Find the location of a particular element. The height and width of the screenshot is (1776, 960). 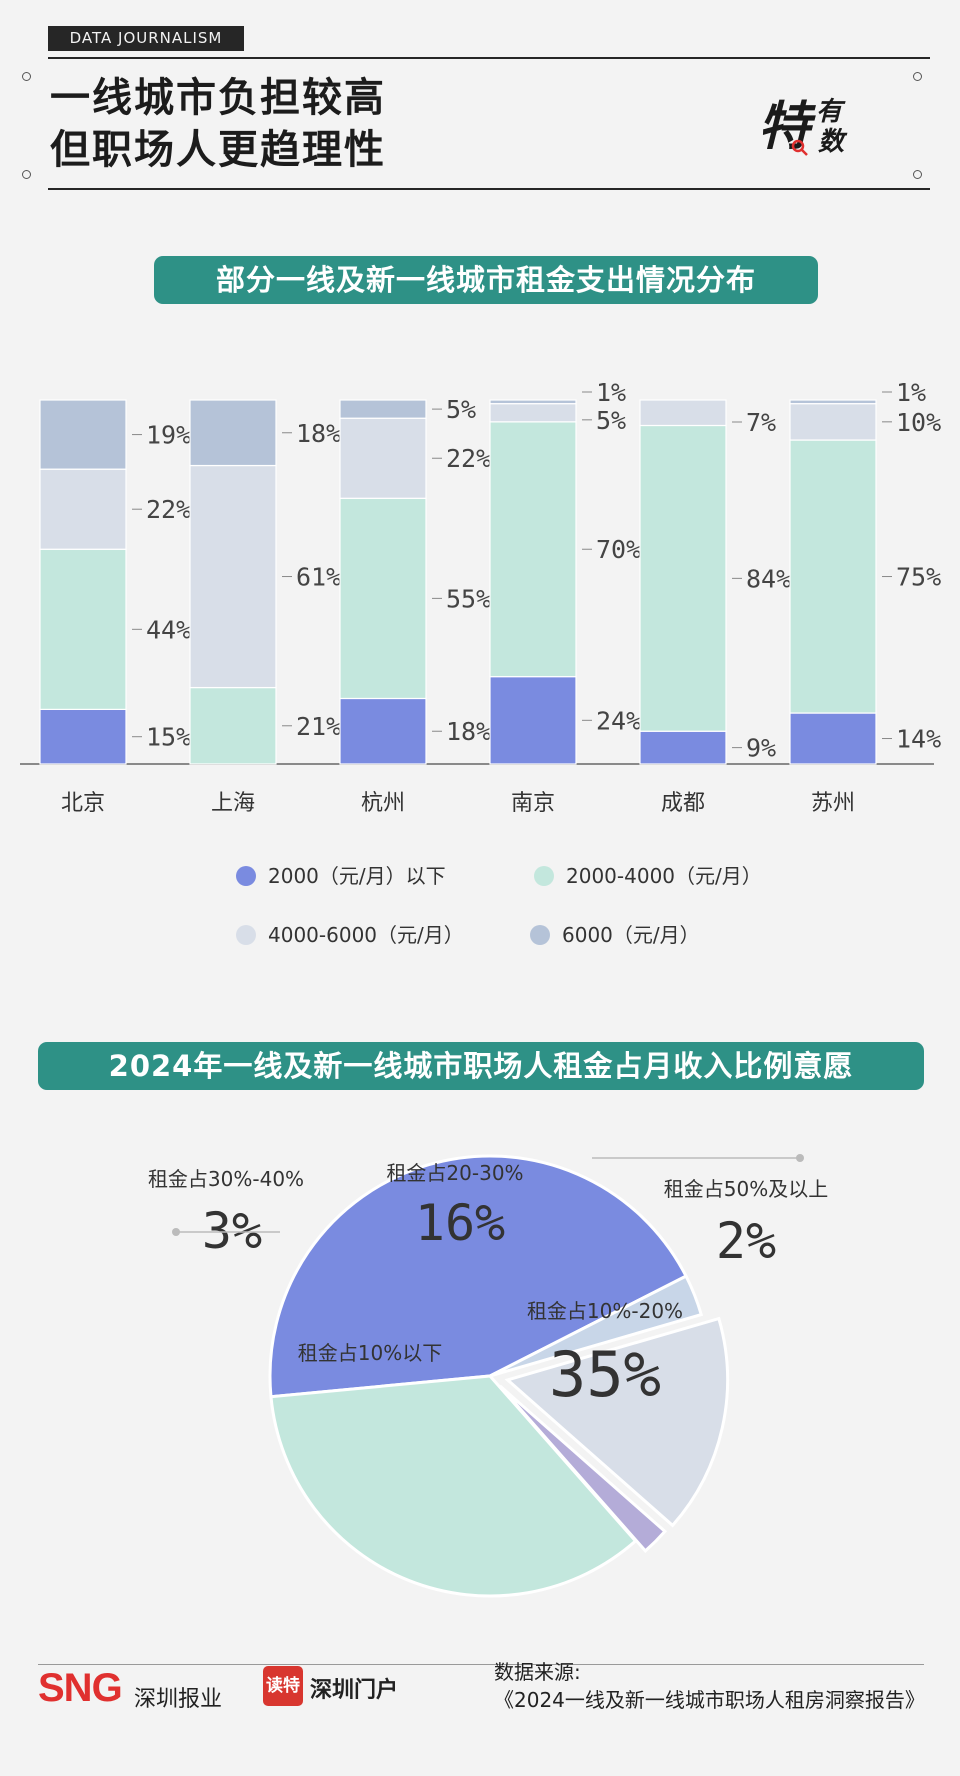

category-label: 苏州 is located at coordinates (833, 803).